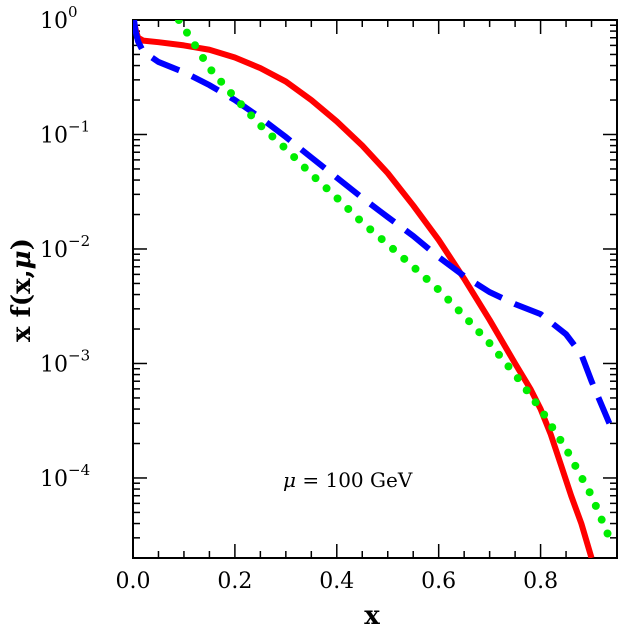  What do you see at coordinates (79, 470) in the screenshot?
I see `y-tick-exponent: −4` at bounding box center [79, 470].